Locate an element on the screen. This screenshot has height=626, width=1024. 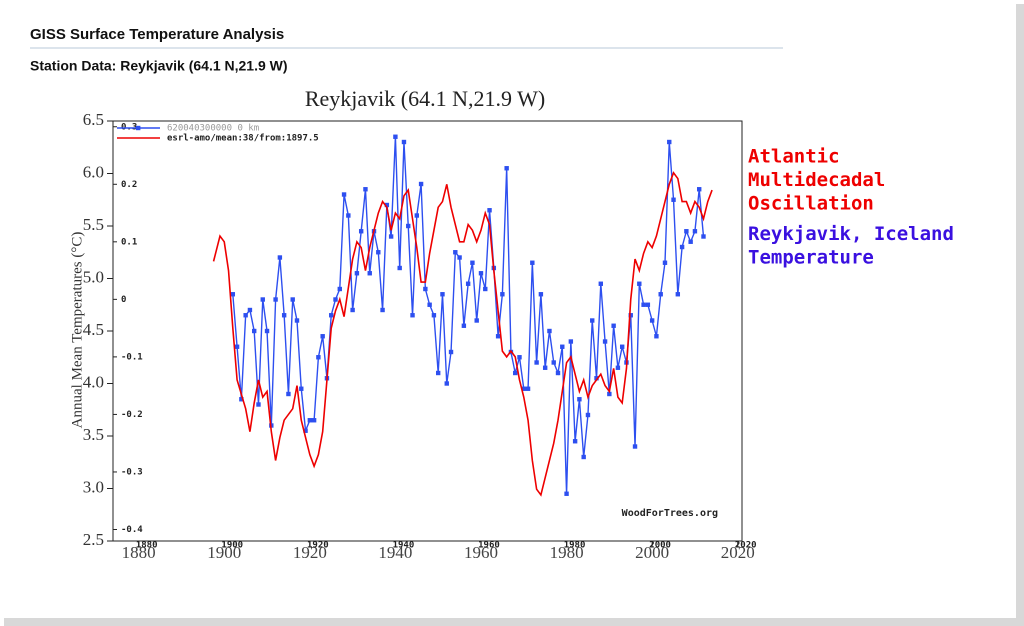
y-tick-label: 2.5 is located at coordinates (93, 539).